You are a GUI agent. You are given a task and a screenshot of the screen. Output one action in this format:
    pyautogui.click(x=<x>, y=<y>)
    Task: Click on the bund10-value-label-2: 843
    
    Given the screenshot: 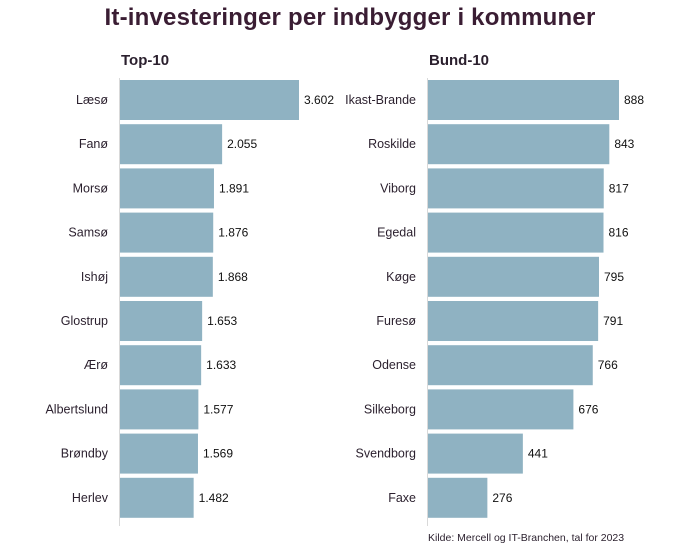 What is the action you would take?
    pyautogui.click(x=624, y=144)
    